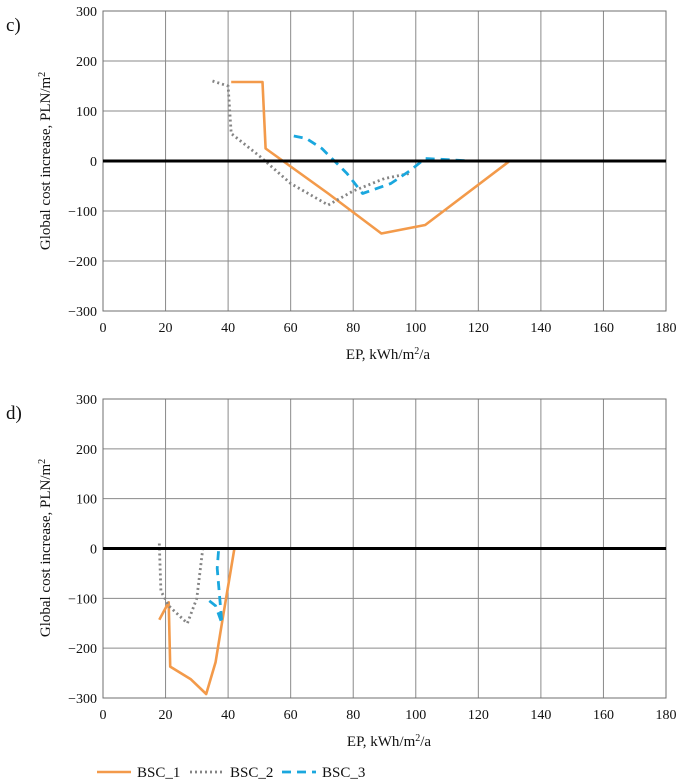  What do you see at coordinates (251, 773) in the screenshot?
I see `legend-label: BSC_2` at bounding box center [251, 773].